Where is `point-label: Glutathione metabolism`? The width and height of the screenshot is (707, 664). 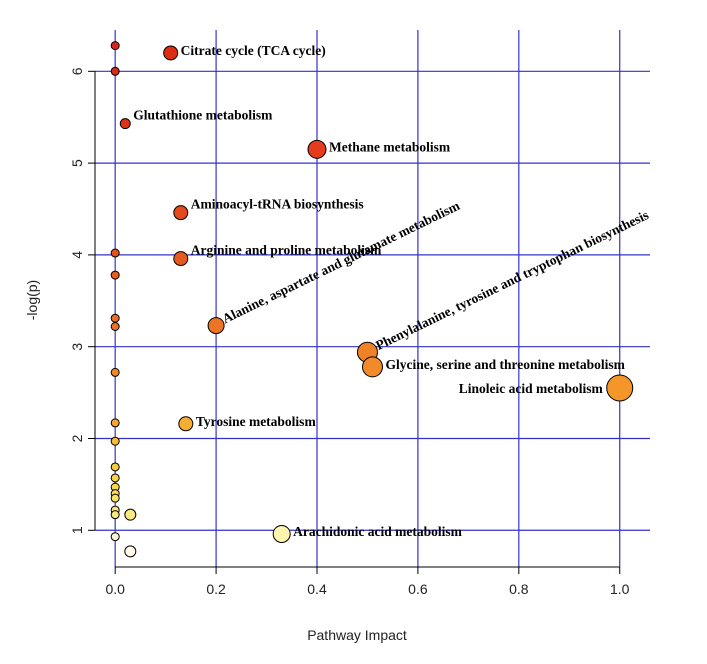
point-label: Glutathione metabolism is located at coordinates (203, 115).